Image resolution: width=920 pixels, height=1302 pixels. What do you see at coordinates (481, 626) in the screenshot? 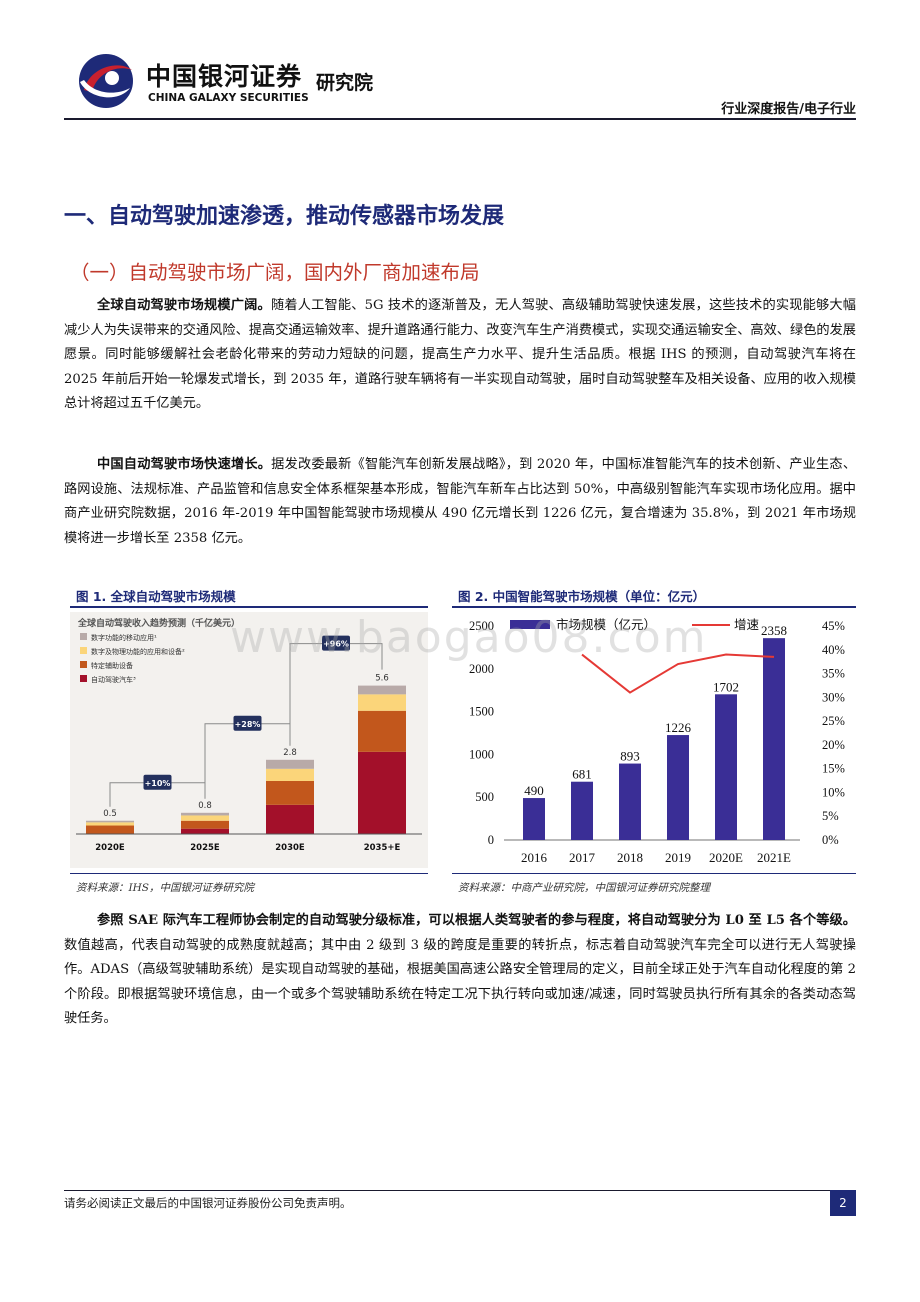
I see `y-tick-label: 2500` at bounding box center [481, 626].